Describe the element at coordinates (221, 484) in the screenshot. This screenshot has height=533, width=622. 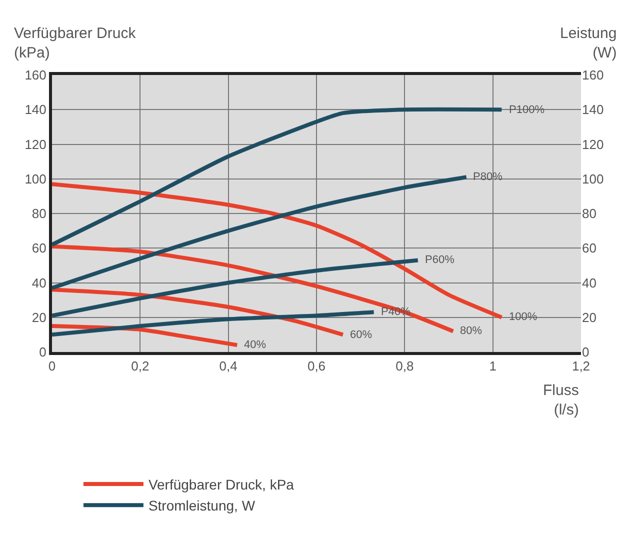
I see `legend-label: Verfügbarer Druck, kPa` at that location.